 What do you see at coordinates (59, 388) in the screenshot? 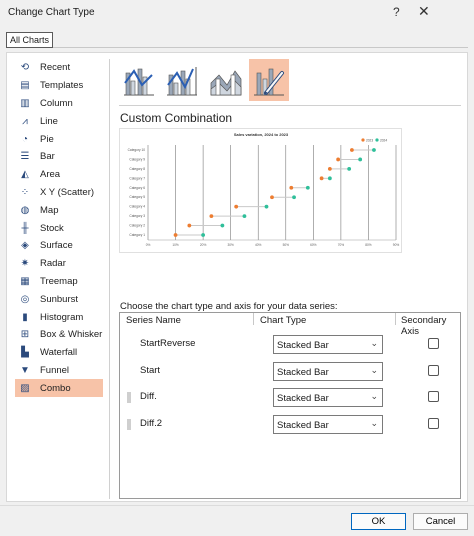
I see `sidebar-item-combo: ▨ Combo` at bounding box center [59, 388].